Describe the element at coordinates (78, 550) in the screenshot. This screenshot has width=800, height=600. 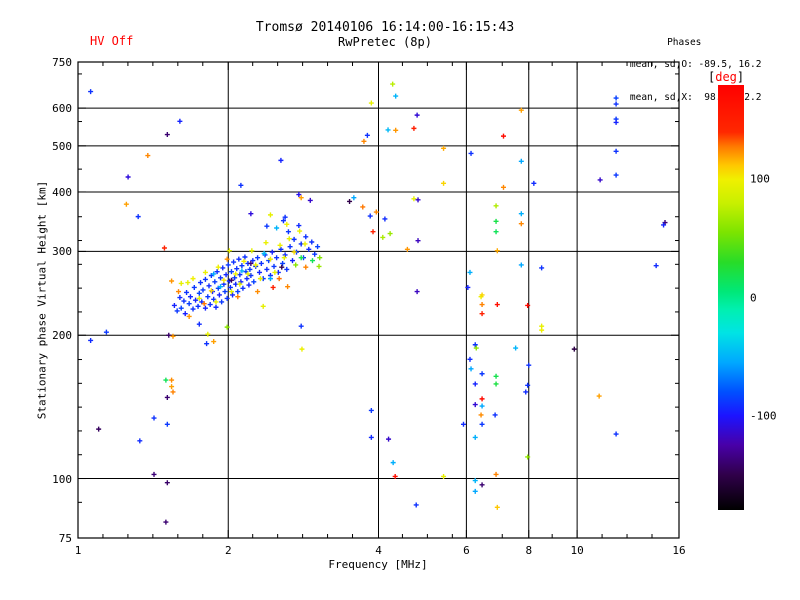
I see `x-tick-label: 1` at that location.